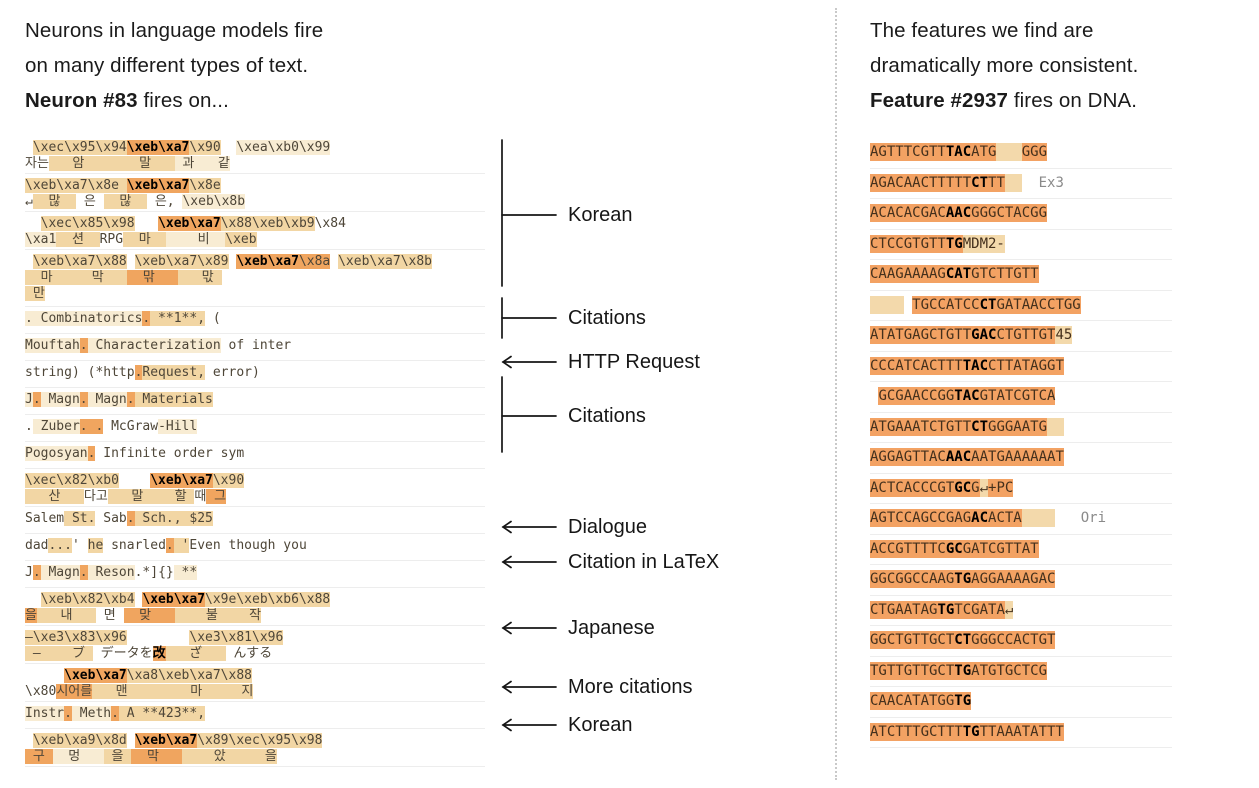  I want to click on token: Reson, so click(111, 572).